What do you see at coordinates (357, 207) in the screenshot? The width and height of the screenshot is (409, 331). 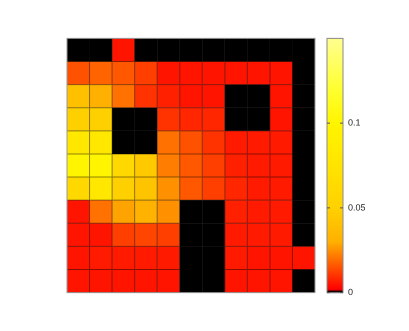 I see `color-bar-label: 0.05` at bounding box center [357, 207].